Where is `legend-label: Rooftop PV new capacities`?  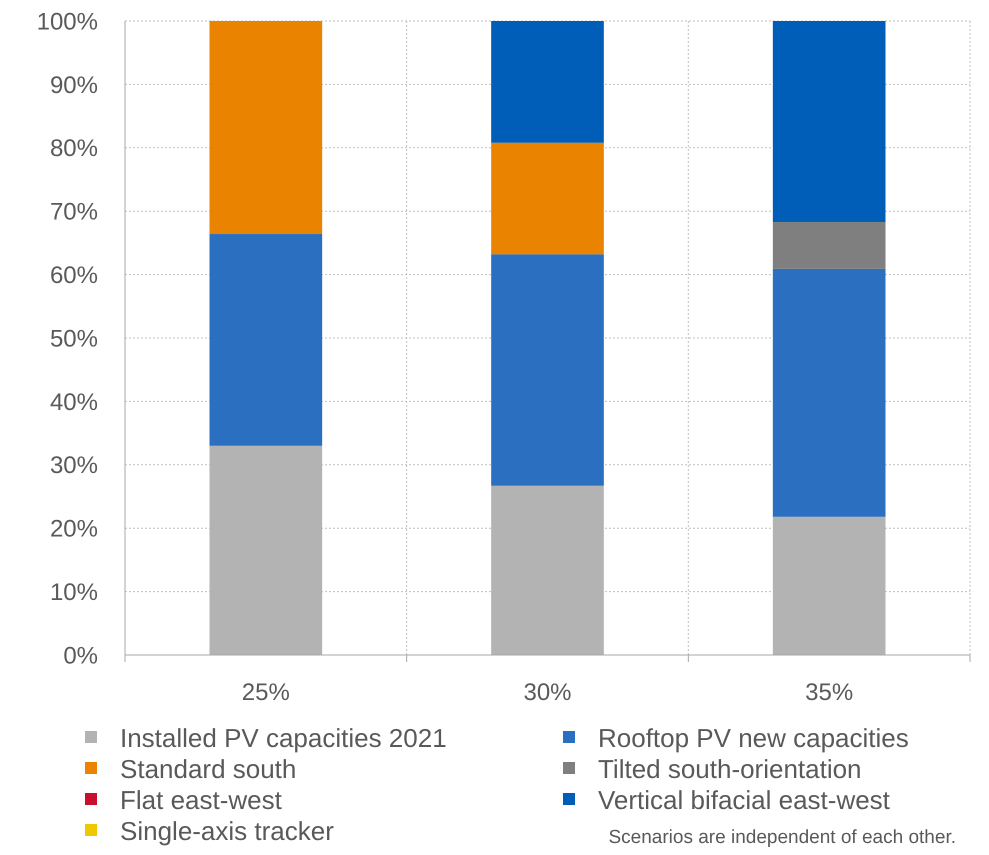
legend-label: Rooftop PV new capacities is located at coordinates (753, 738).